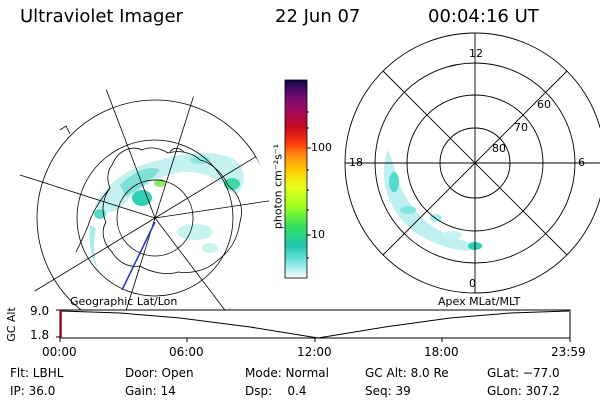  What do you see at coordinates (472, 283) in the screenshot?
I see `mlt-label-0: 0` at bounding box center [472, 283].